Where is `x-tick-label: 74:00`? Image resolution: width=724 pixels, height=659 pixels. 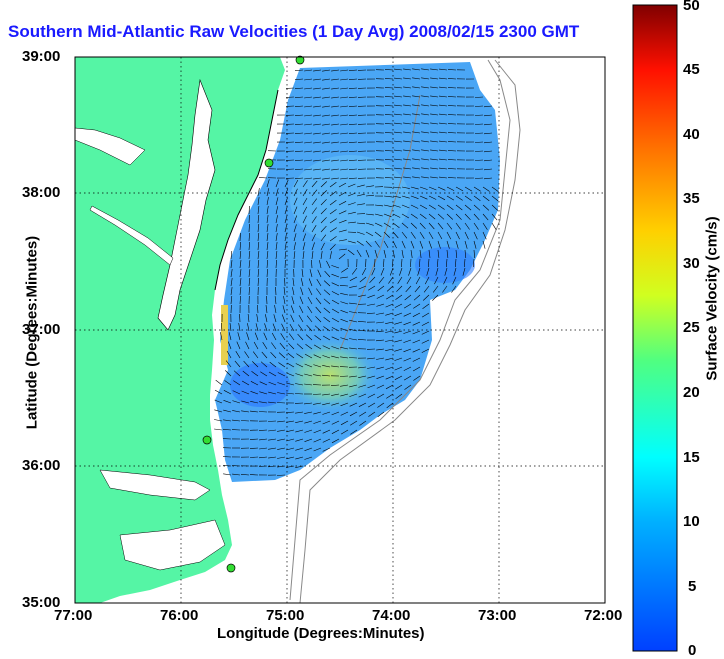
x-tick-label: 74:00 is located at coordinates (391, 615).